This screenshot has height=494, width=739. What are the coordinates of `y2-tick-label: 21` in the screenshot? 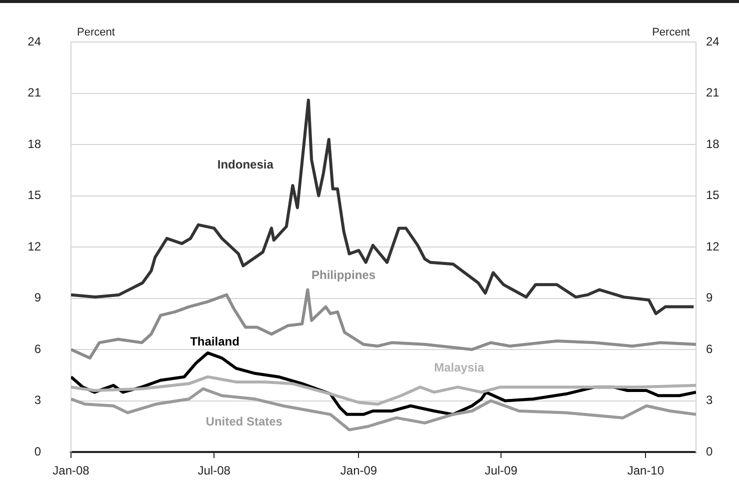 It's located at (713, 93).